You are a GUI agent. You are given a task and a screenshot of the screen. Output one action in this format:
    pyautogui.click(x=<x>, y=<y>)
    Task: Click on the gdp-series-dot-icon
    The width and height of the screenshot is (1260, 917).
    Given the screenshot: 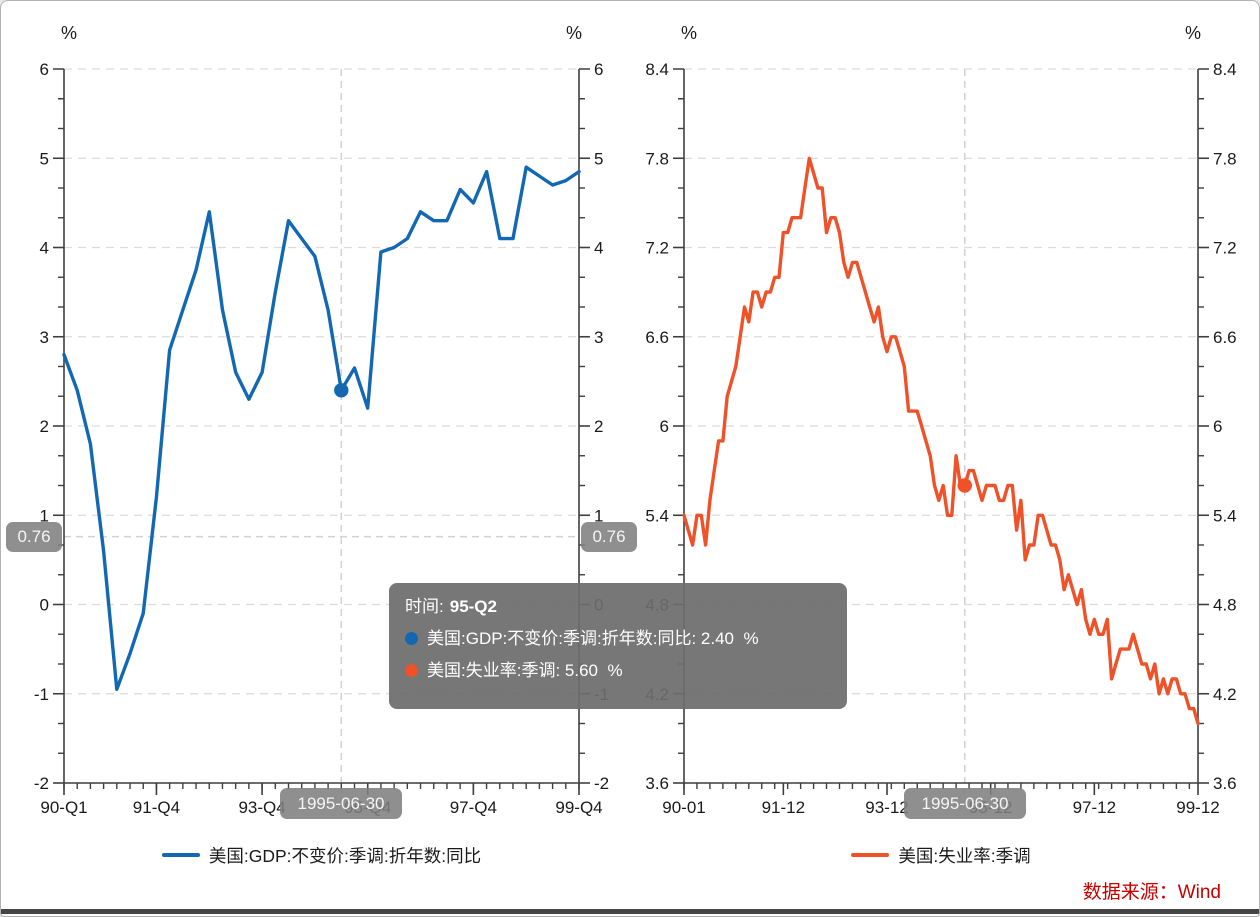 What is the action you would take?
    pyautogui.click(x=411, y=638)
    